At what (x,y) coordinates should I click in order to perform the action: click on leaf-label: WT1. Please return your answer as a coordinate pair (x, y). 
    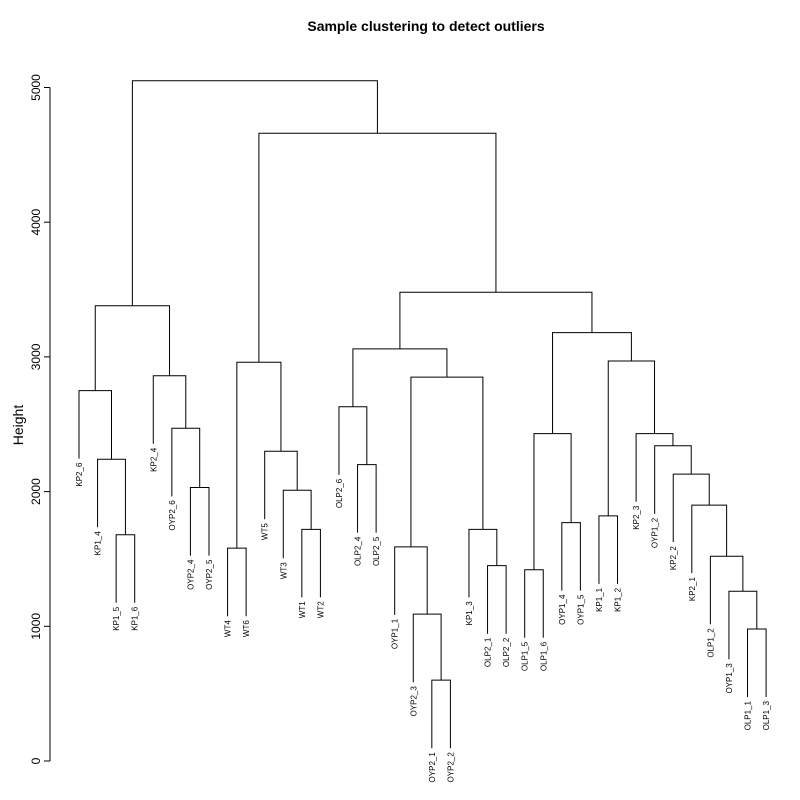
    Looking at the image, I should click on (302, 609).